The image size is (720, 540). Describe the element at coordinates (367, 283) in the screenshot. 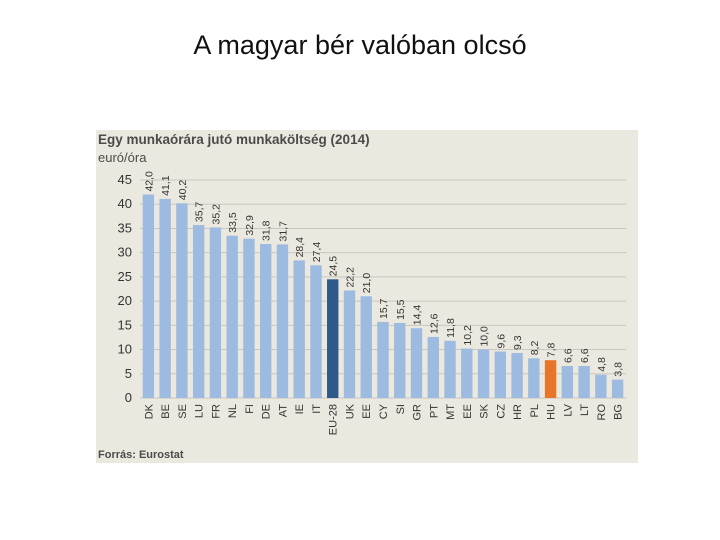

I see `bar-value-label: 21,0` at that location.